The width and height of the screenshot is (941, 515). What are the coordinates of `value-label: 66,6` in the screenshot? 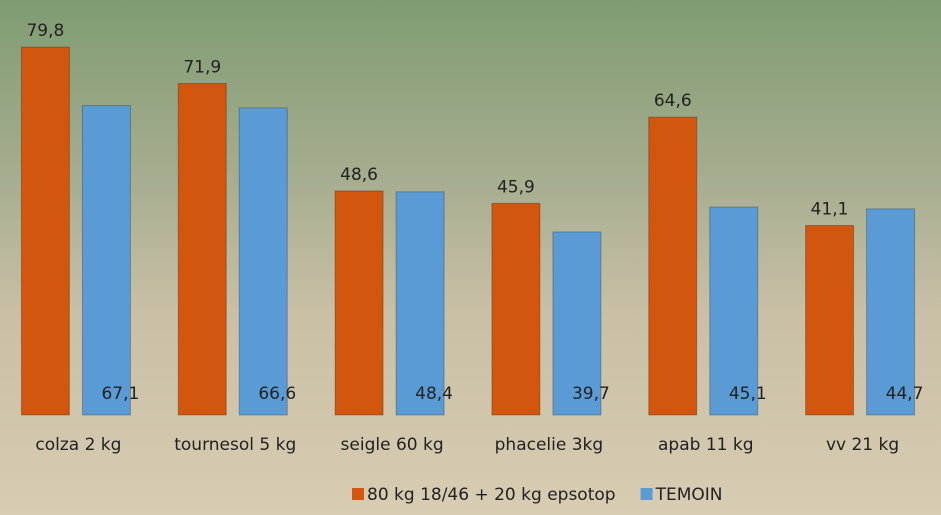 It's located at (277, 394).